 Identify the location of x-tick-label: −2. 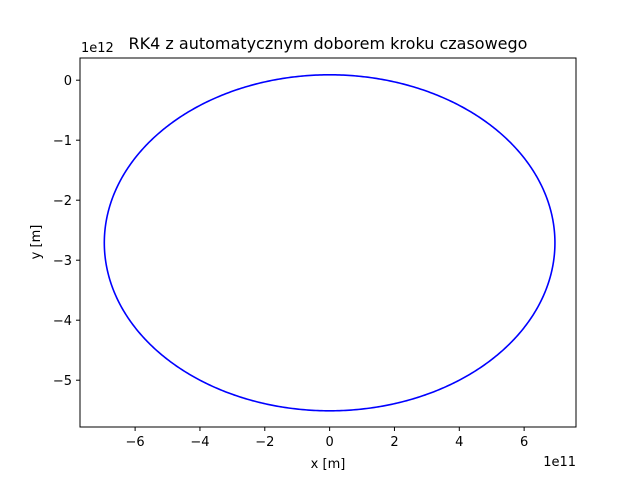
(264, 442).